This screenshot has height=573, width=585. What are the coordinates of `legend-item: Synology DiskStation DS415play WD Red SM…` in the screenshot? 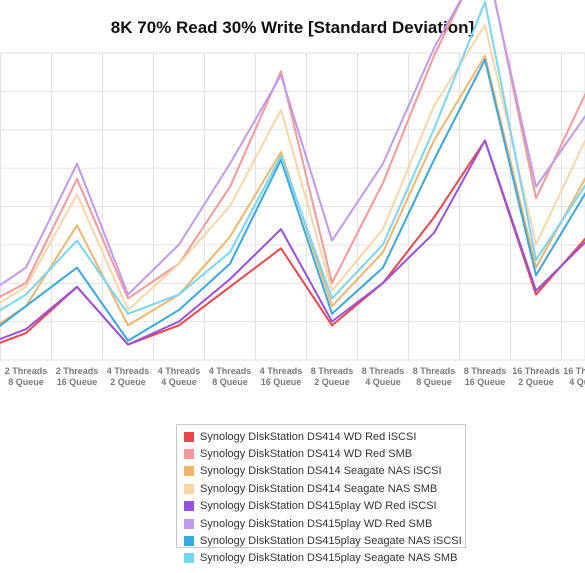 It's located at (321, 523).